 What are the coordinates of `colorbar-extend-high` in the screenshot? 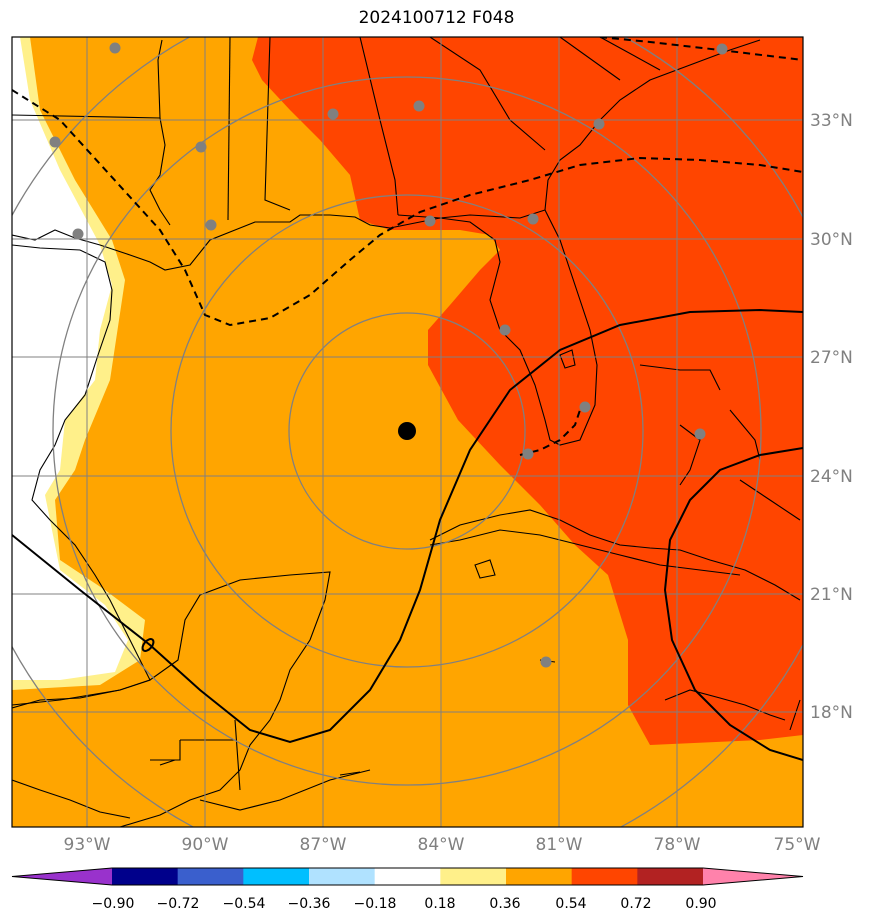 It's located at (753, 876).